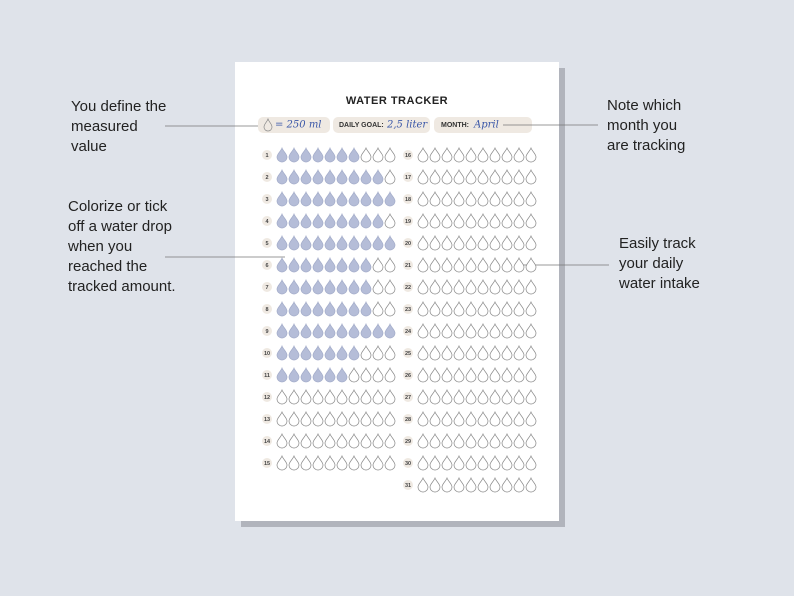  Describe the element at coordinates (408, 332) in the screenshot. I see `day-number: 24` at that location.